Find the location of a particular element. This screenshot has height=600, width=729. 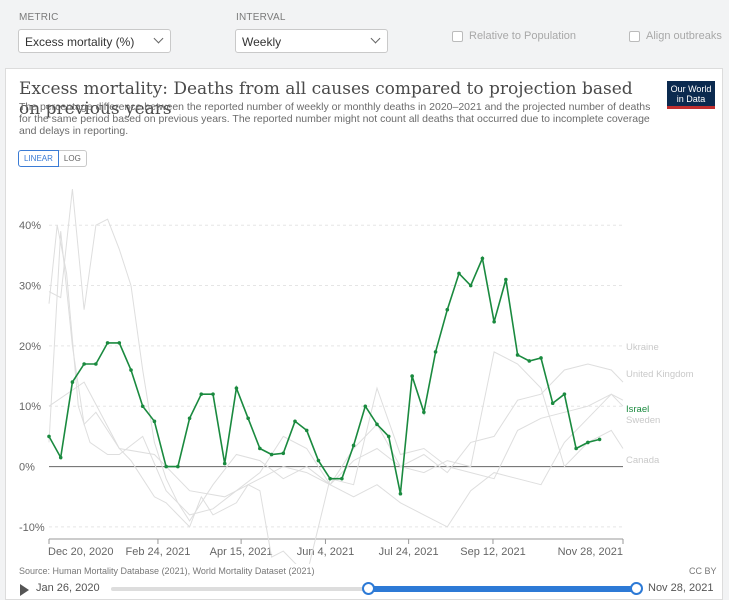

x-tick-label: Dec 20, 2020 is located at coordinates (80, 552).